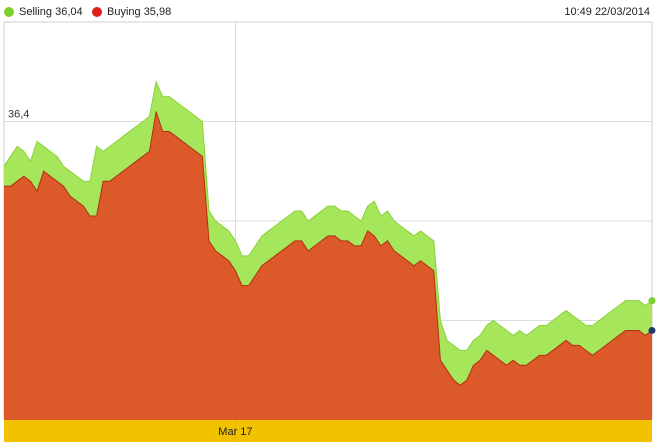  What do you see at coordinates (652, 330) in the screenshot?
I see `buying-last-point` at bounding box center [652, 330].